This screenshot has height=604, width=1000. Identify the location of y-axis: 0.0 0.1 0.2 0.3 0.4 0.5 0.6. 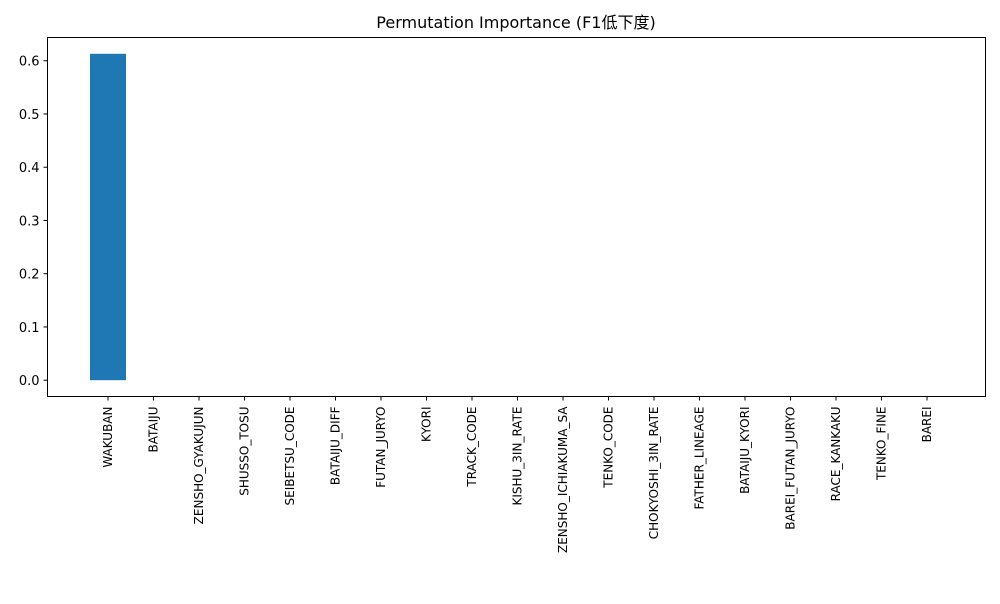
(33, 222).